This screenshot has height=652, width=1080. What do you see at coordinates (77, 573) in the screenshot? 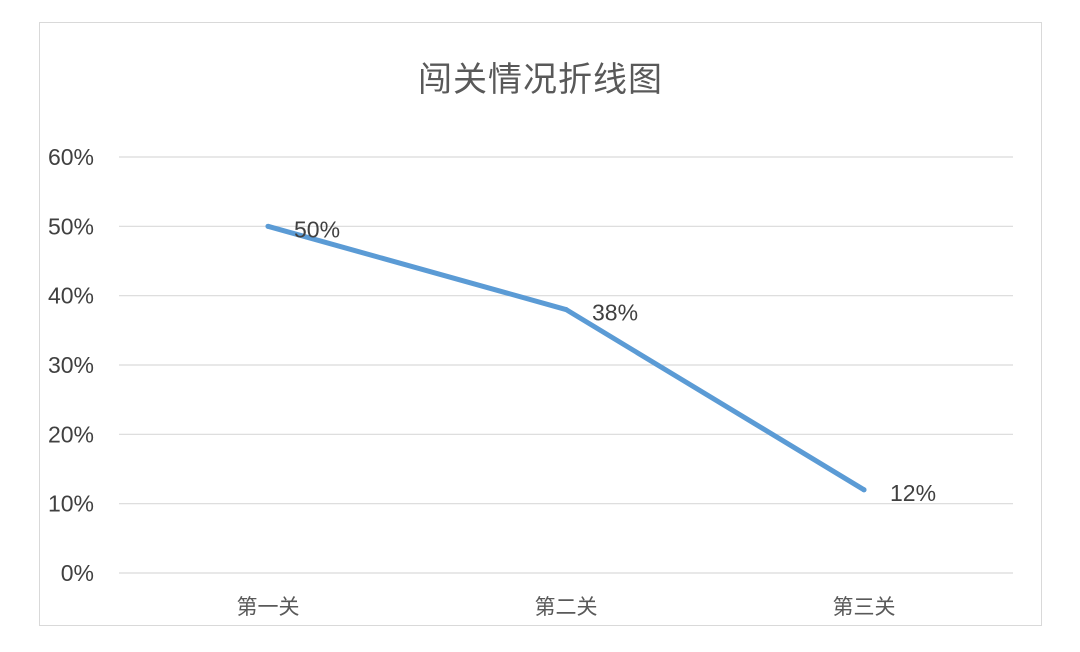
I see `y-tick-label: 0%` at bounding box center [77, 573].